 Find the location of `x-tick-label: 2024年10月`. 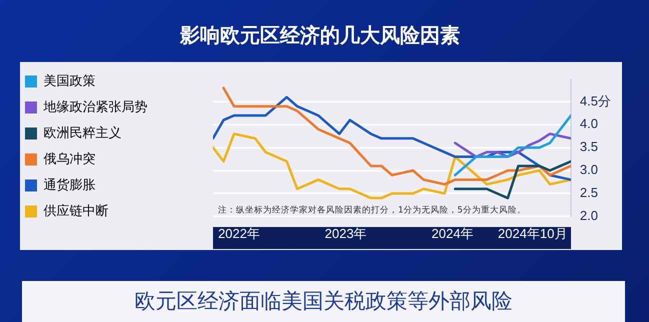

x-tick-label: 2024年10月 is located at coordinates (533, 233).